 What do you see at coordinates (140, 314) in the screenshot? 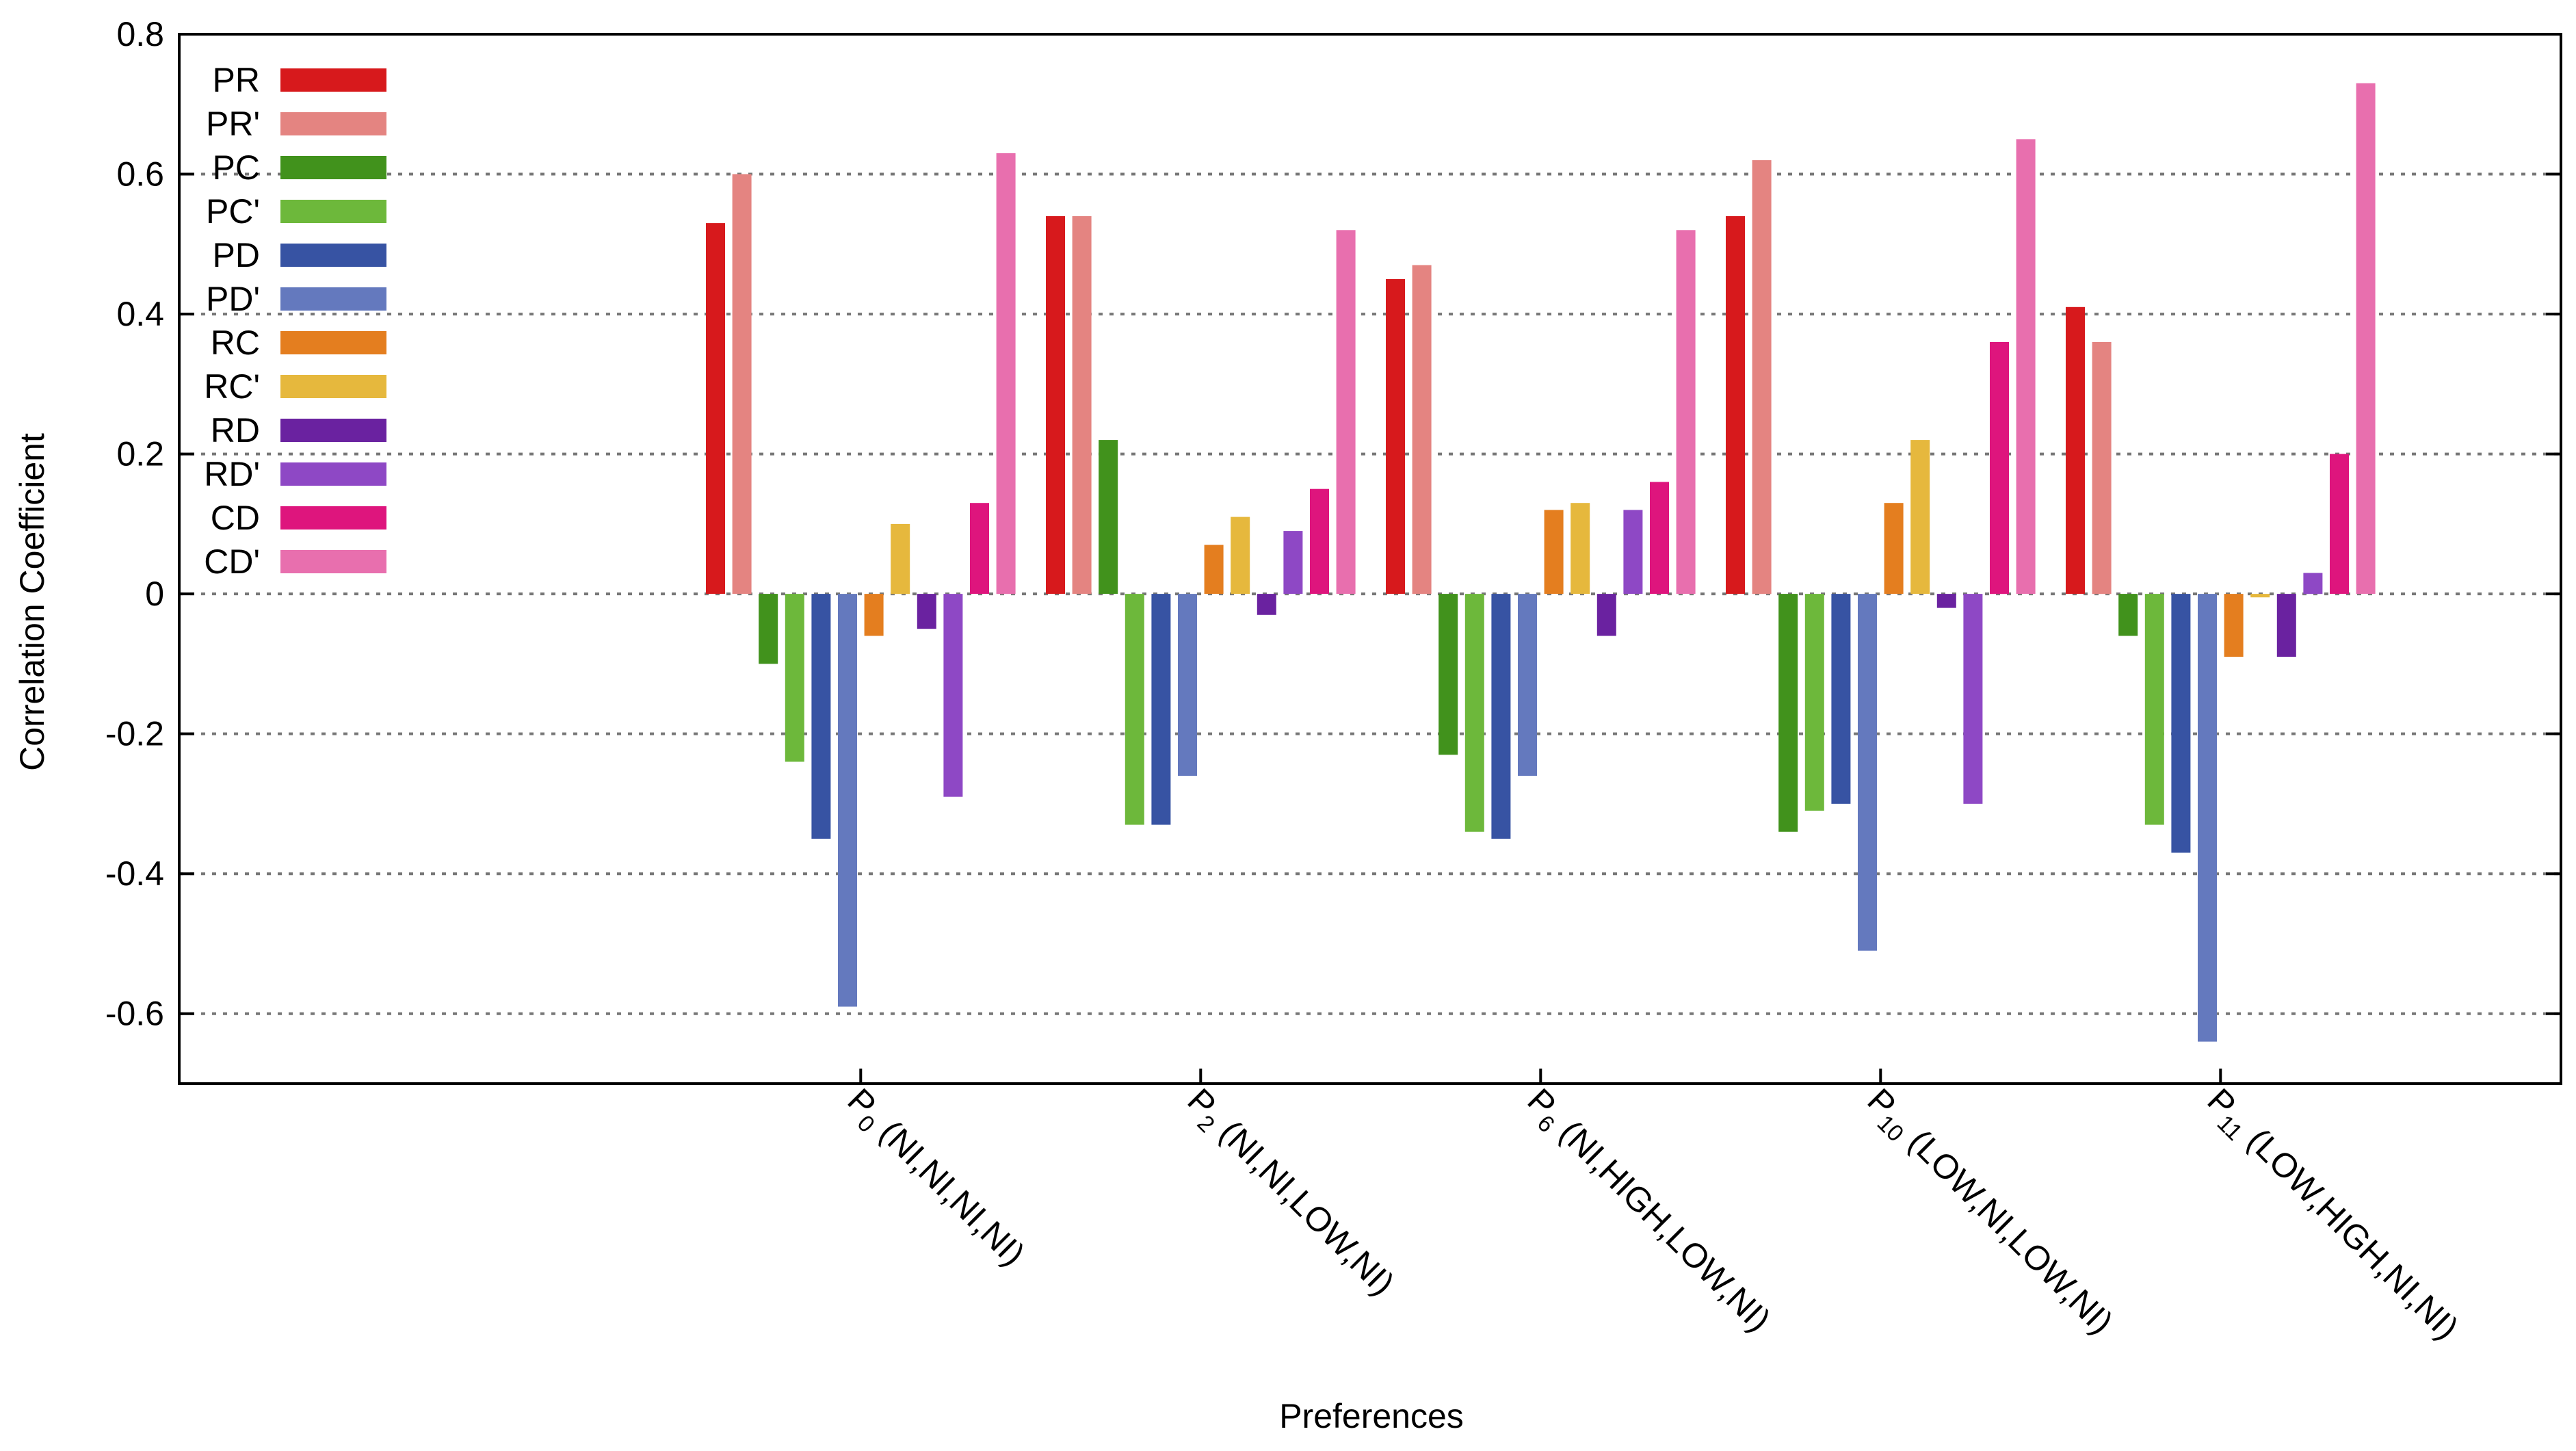
I see `y-tick-label: 0.4` at bounding box center [140, 314].